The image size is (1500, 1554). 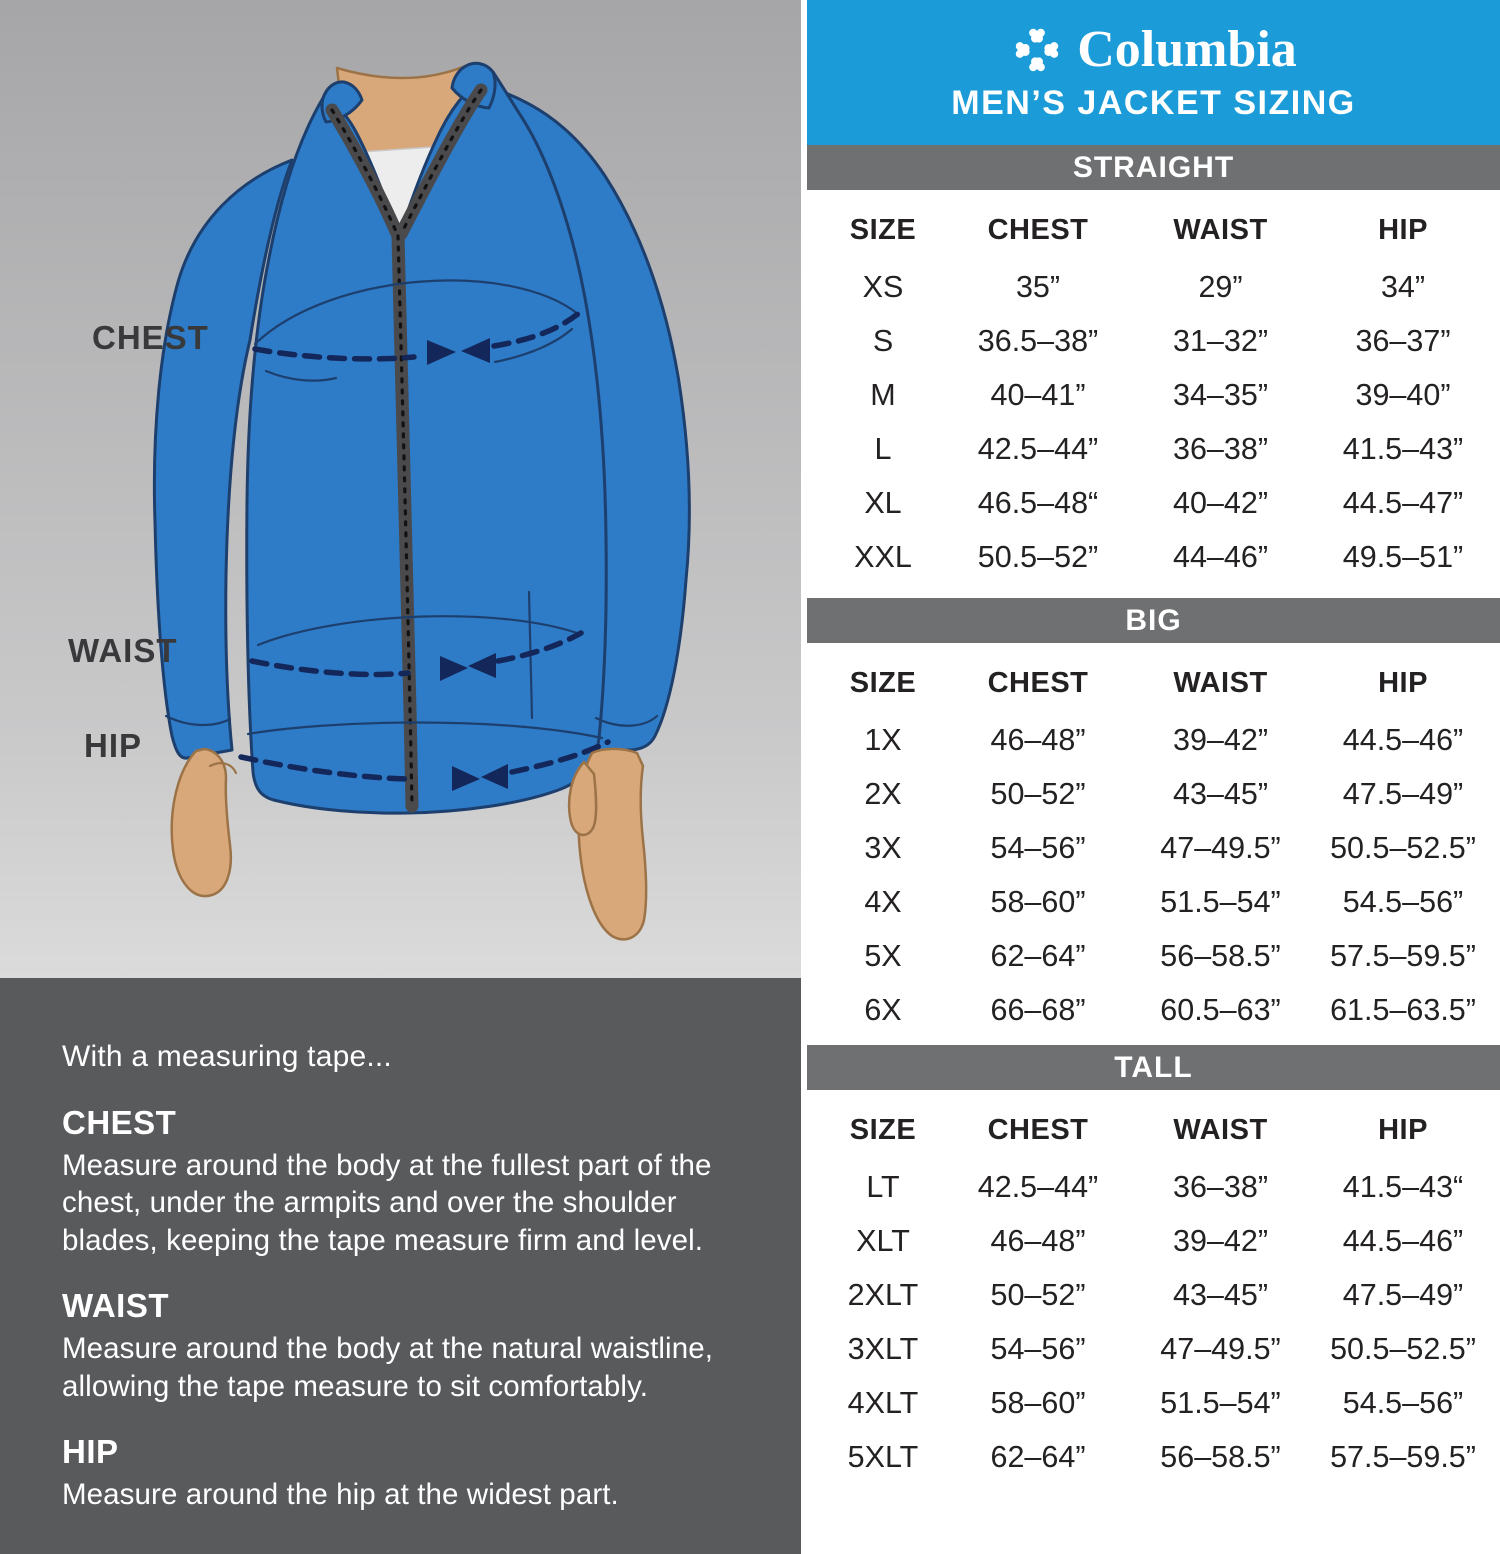 What do you see at coordinates (1161, 557) in the screenshot?
I see `table-row: XXL 50.5–52” 44–46” 49.5–51”` at bounding box center [1161, 557].